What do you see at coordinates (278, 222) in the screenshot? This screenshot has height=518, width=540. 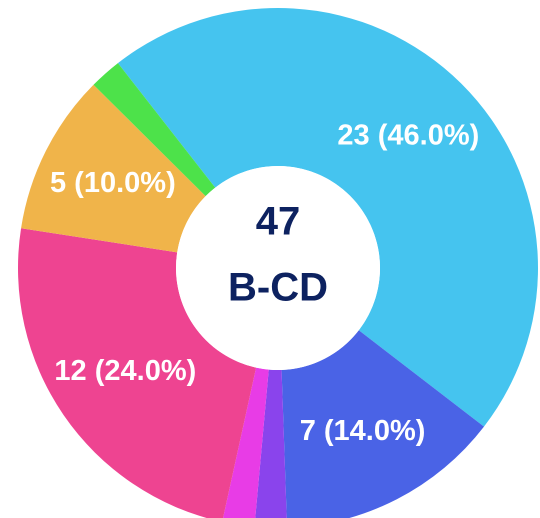 I see `center-value: 47` at bounding box center [278, 222].